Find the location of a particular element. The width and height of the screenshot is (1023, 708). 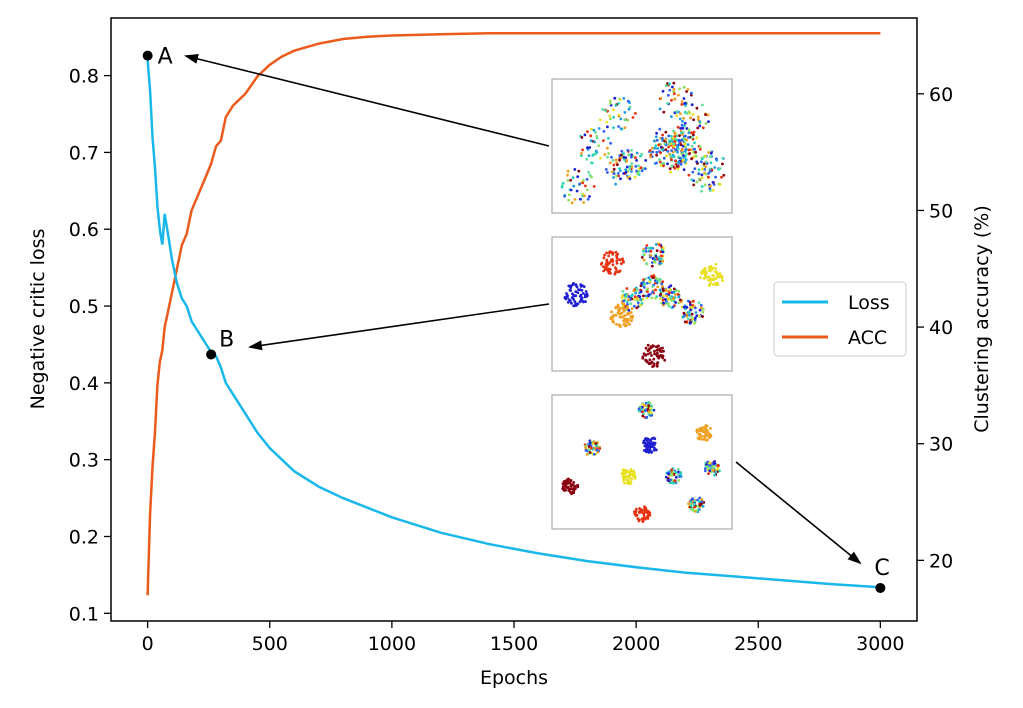

y-right-tick-label: 60 is located at coordinates (941, 95).